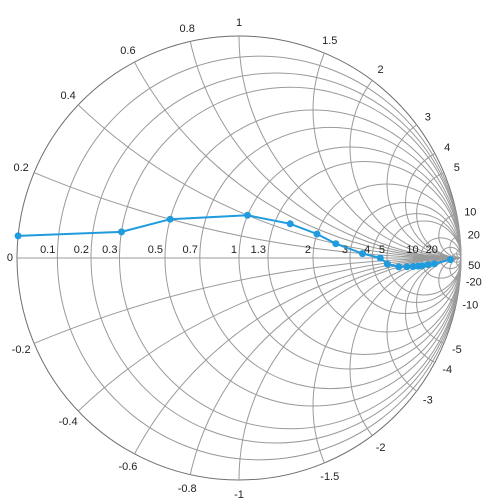  Describe the element at coordinates (109, 250) in the screenshot. I see `resistance-label-0p3: 0.3` at that location.